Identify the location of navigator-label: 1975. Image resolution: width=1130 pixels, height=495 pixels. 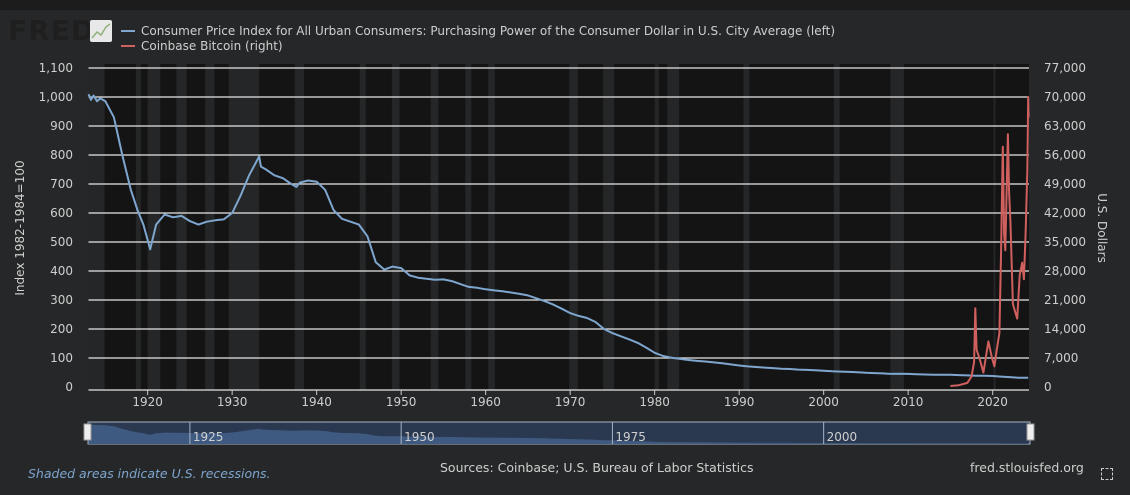
(630, 437).